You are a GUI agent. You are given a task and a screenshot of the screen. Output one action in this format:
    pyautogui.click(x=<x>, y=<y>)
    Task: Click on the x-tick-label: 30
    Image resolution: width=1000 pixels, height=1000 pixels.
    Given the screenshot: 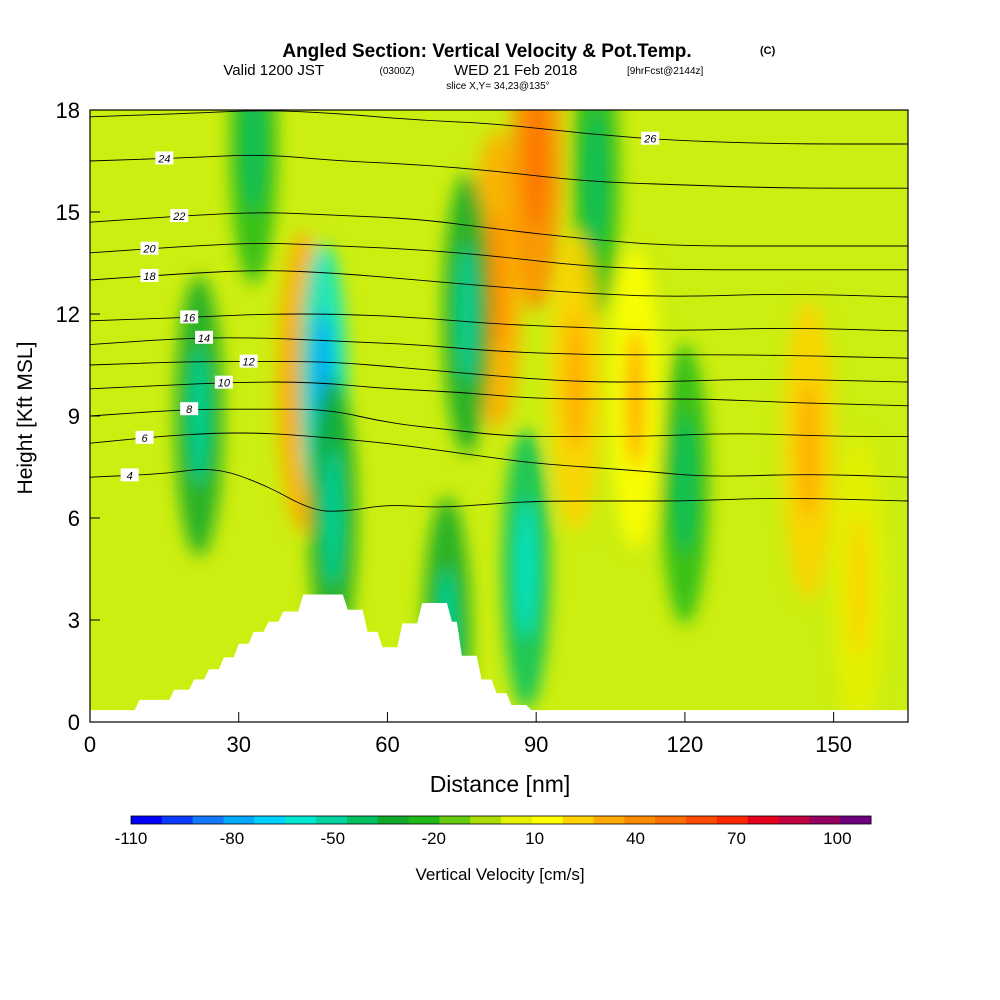 What is the action you would take?
    pyautogui.click(x=238, y=744)
    